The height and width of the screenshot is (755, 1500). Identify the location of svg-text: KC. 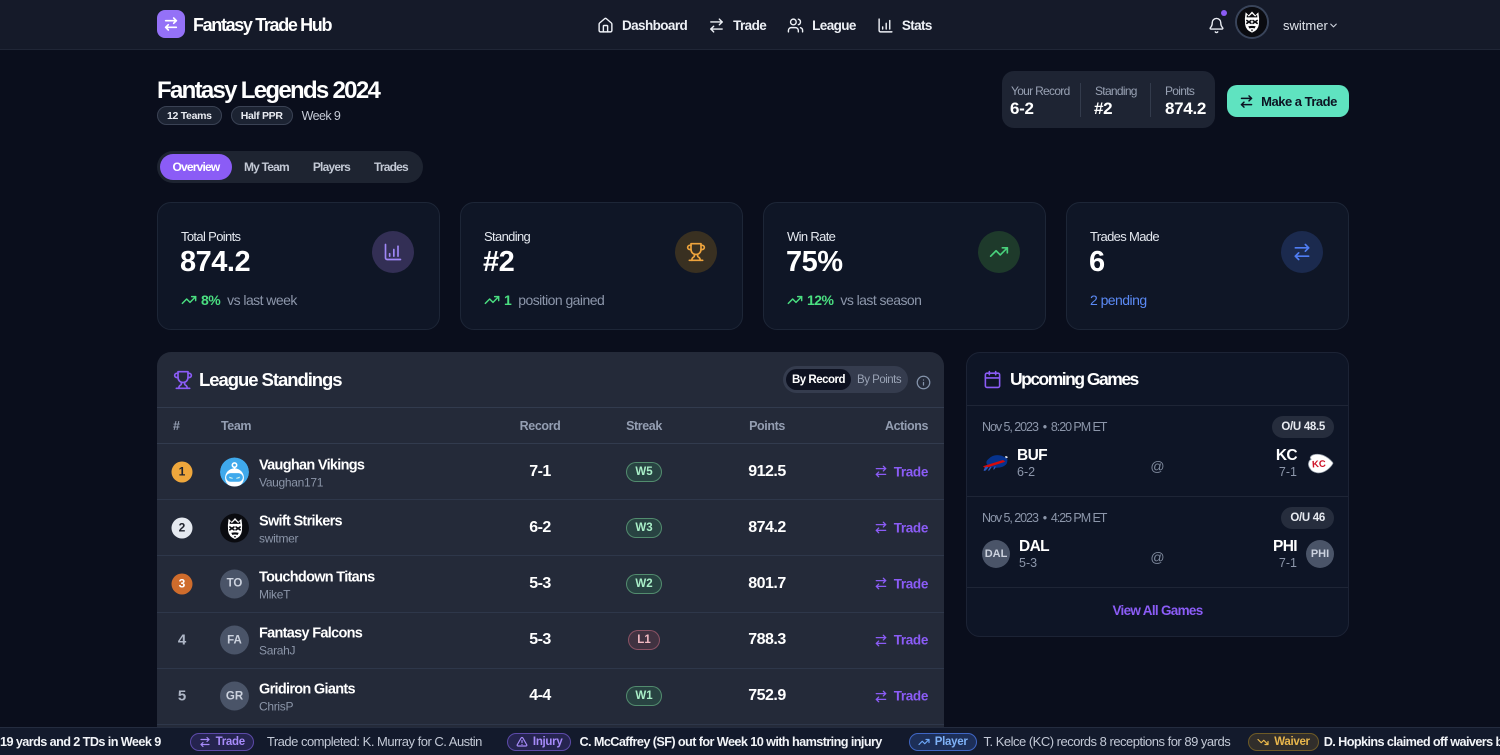
(1319, 464).